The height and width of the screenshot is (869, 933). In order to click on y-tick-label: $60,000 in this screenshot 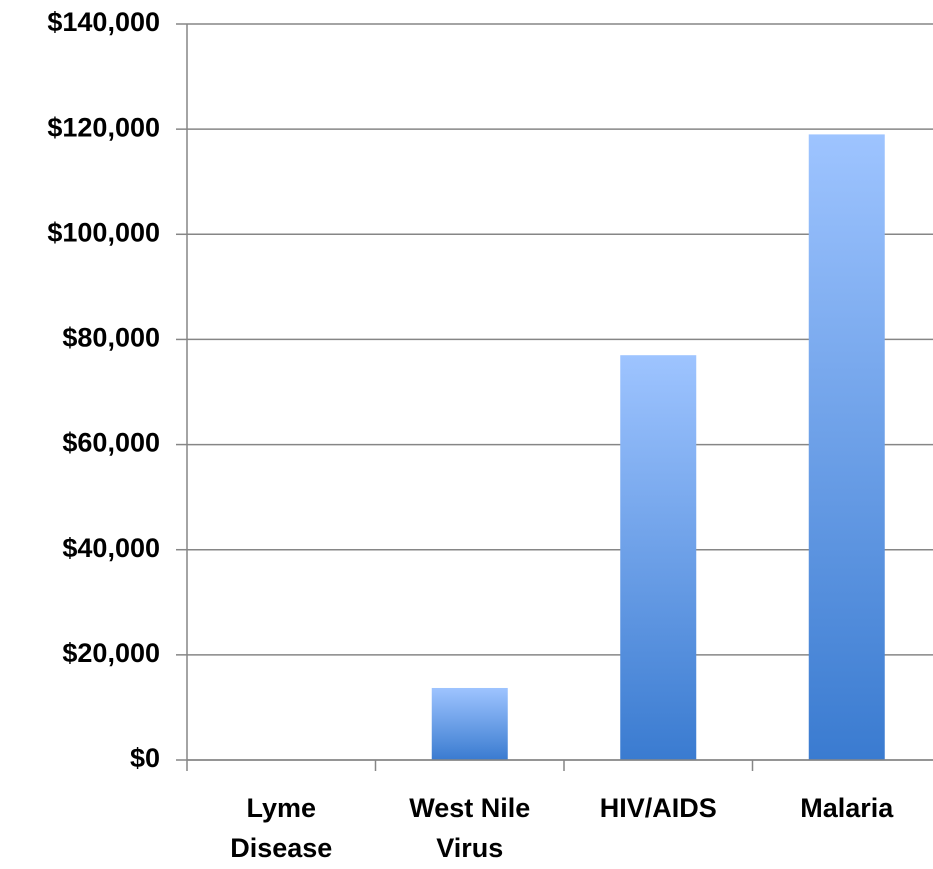, I will do `click(111, 443)`.